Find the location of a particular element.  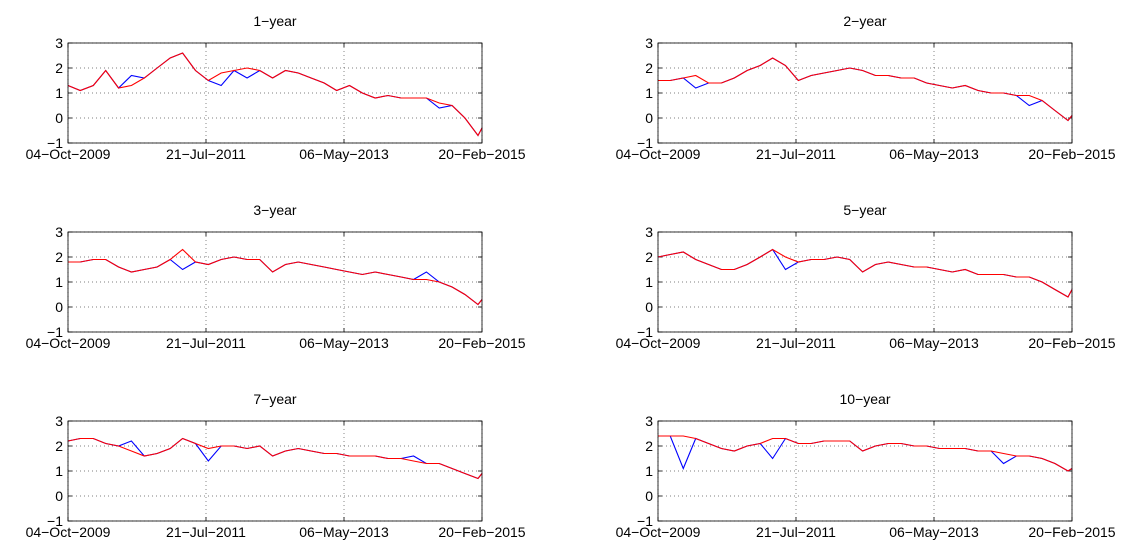

chart-title: 2−year is located at coordinates (865, 21).